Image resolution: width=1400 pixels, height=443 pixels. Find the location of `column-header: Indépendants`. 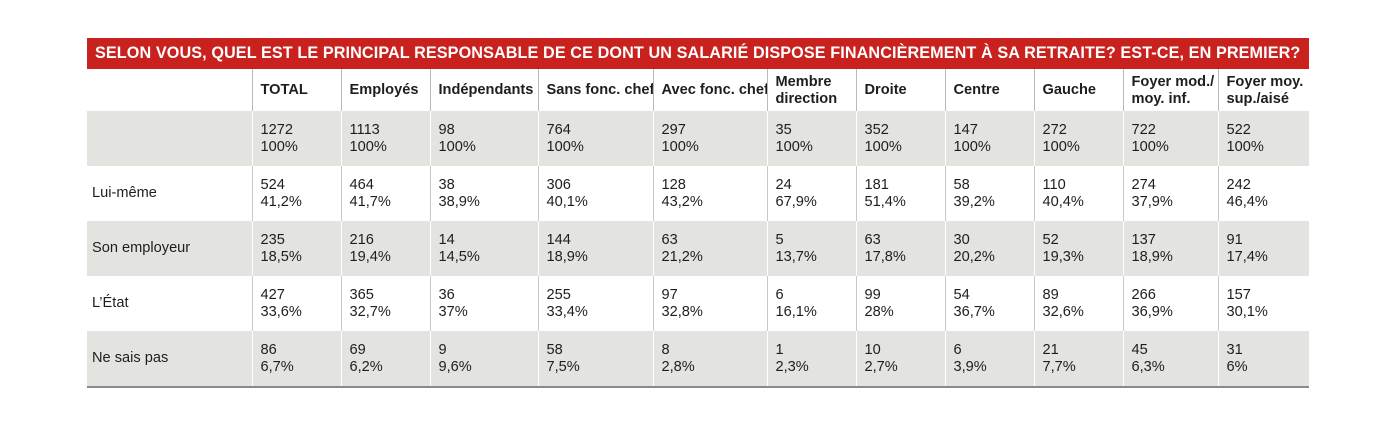

column-header: Indépendants is located at coordinates (483, 90).